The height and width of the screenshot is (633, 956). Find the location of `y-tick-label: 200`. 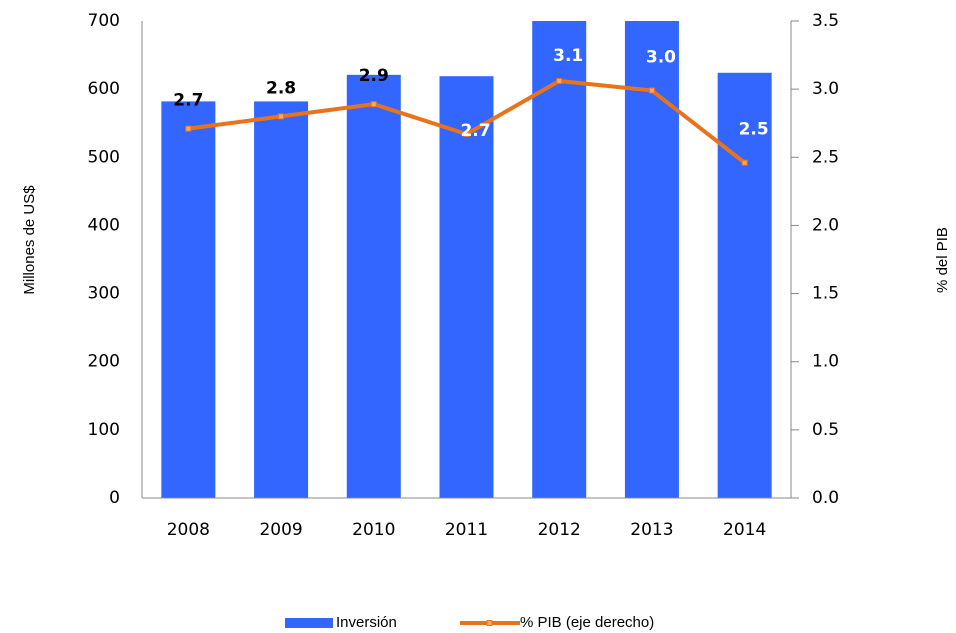

y-tick-label: 200 is located at coordinates (104, 362).